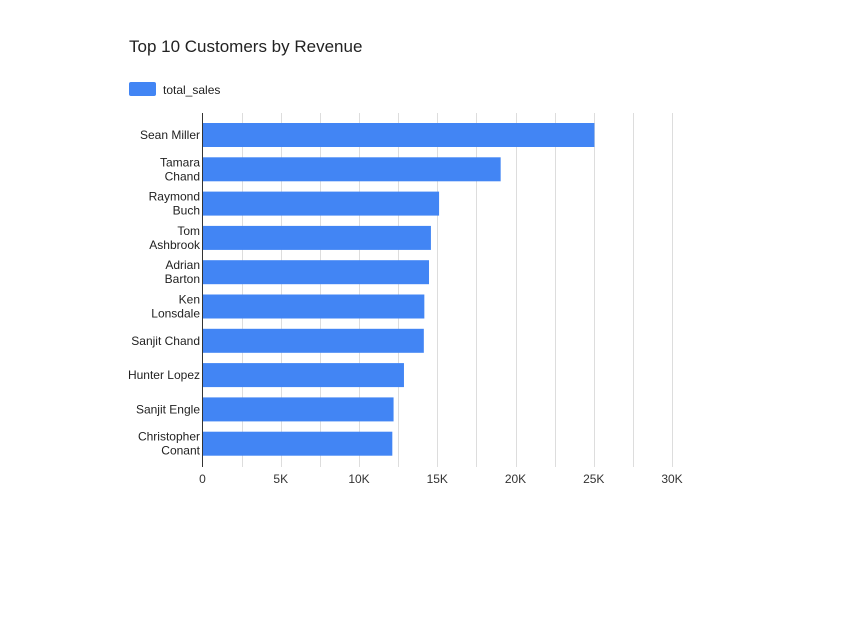 Image resolution: width=841 pixels, height=644 pixels. I want to click on category-label: Christopher Conant, so click(169, 444).